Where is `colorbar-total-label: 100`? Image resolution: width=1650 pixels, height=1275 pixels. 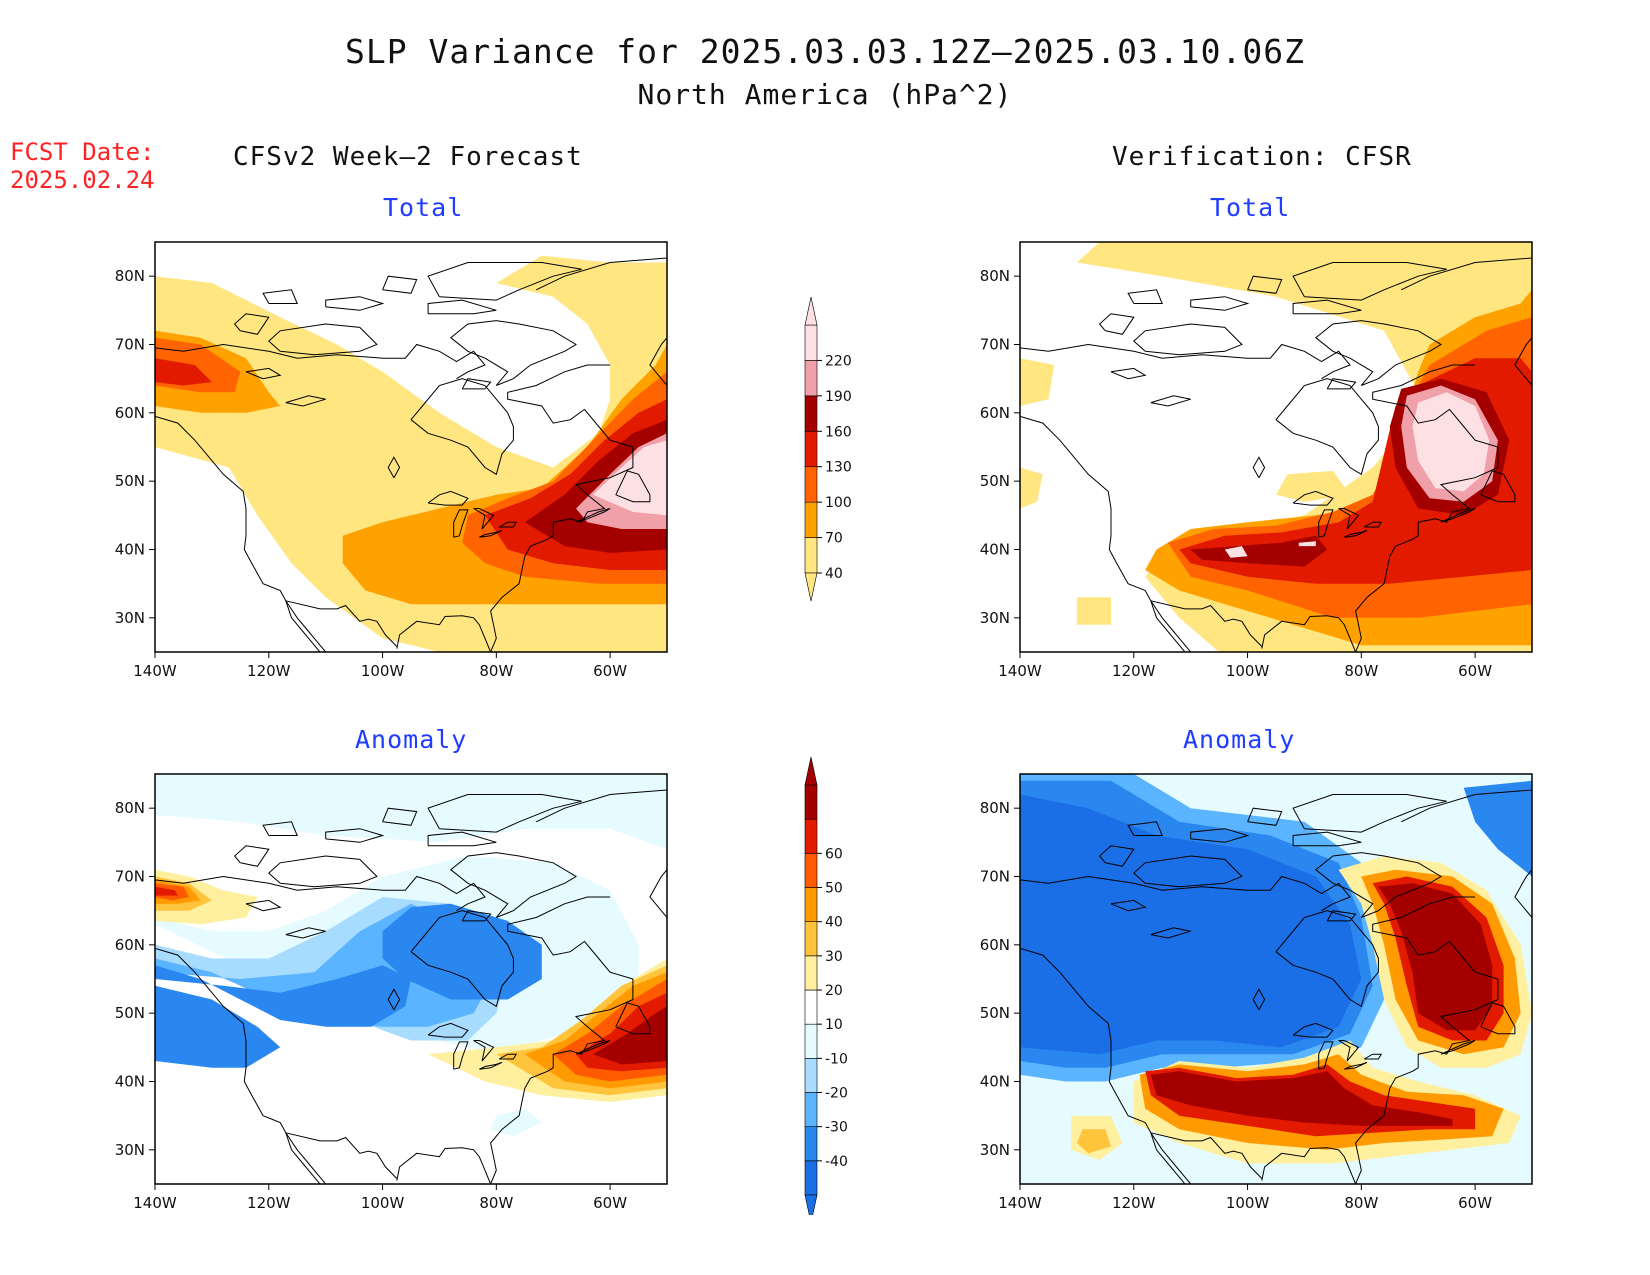 colorbar-total-label: 100 is located at coordinates (838, 503).